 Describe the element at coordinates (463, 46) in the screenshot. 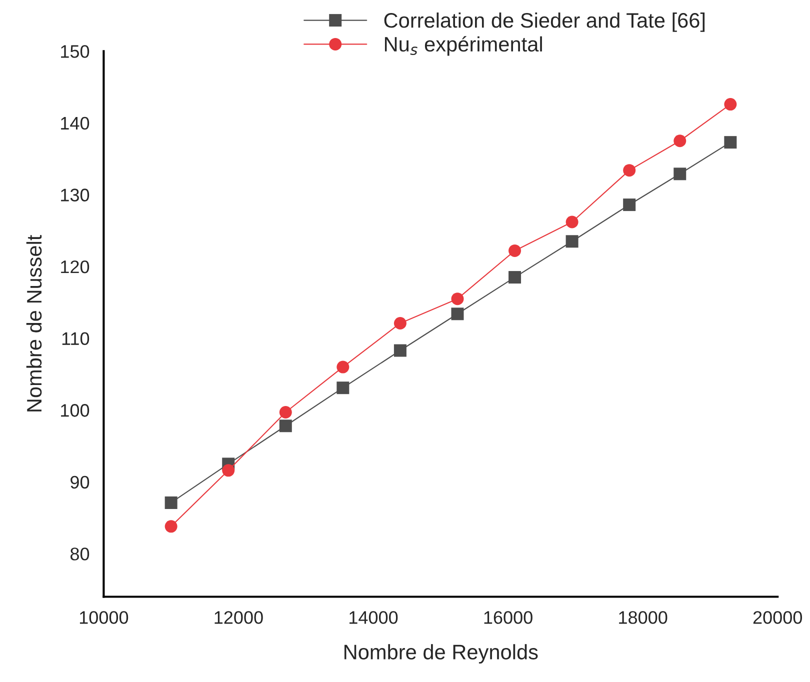

I see `legend-label: Nu$_{s}$ expérimental` at that location.